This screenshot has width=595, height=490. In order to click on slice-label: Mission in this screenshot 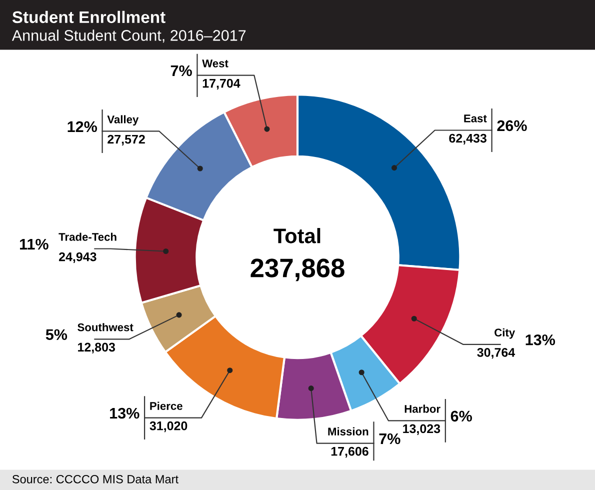, I will do `click(348, 431)`.